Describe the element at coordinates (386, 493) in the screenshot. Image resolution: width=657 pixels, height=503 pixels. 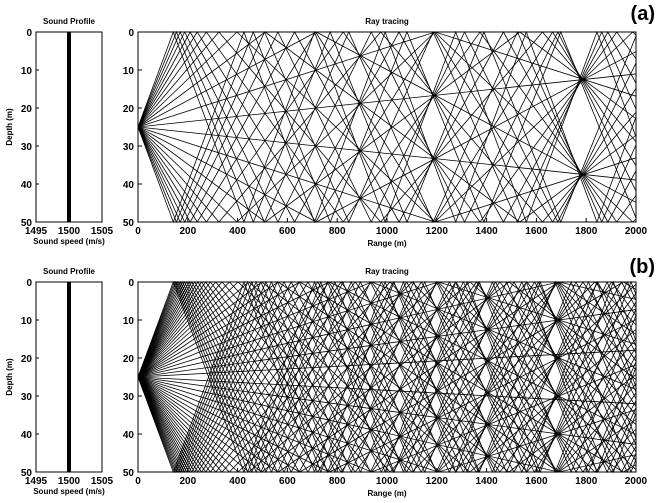
I see `panel-b-ray-tracing-xlabel: Range (m)` at that location.